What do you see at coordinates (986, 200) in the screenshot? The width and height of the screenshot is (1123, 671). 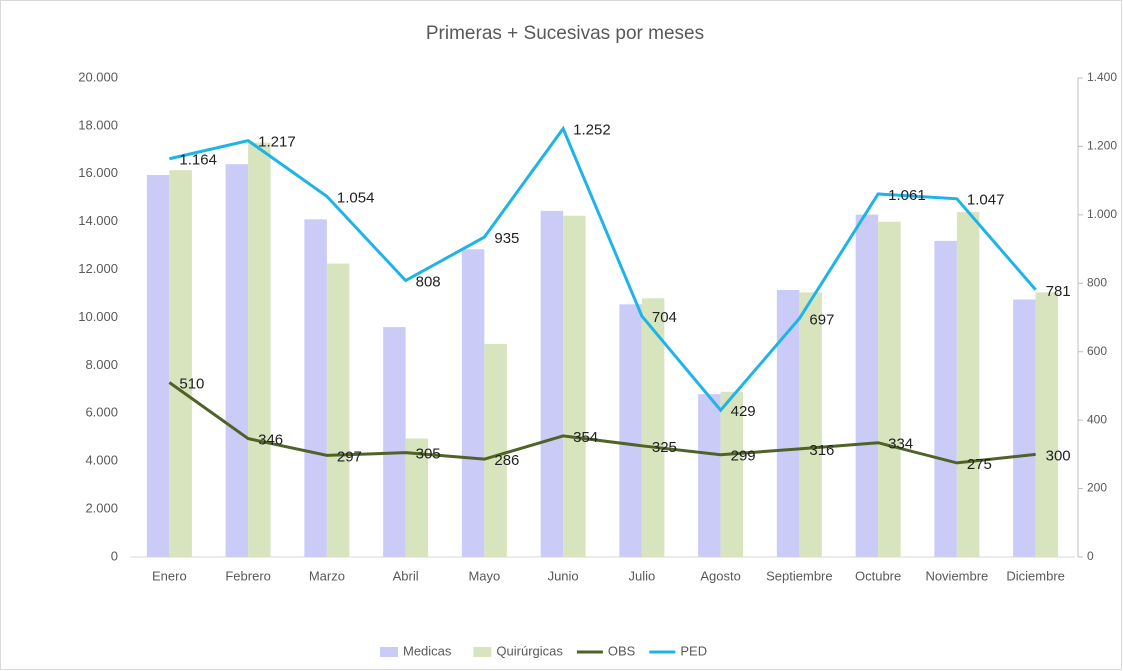 I see `data-label: 1.047` at bounding box center [986, 200].